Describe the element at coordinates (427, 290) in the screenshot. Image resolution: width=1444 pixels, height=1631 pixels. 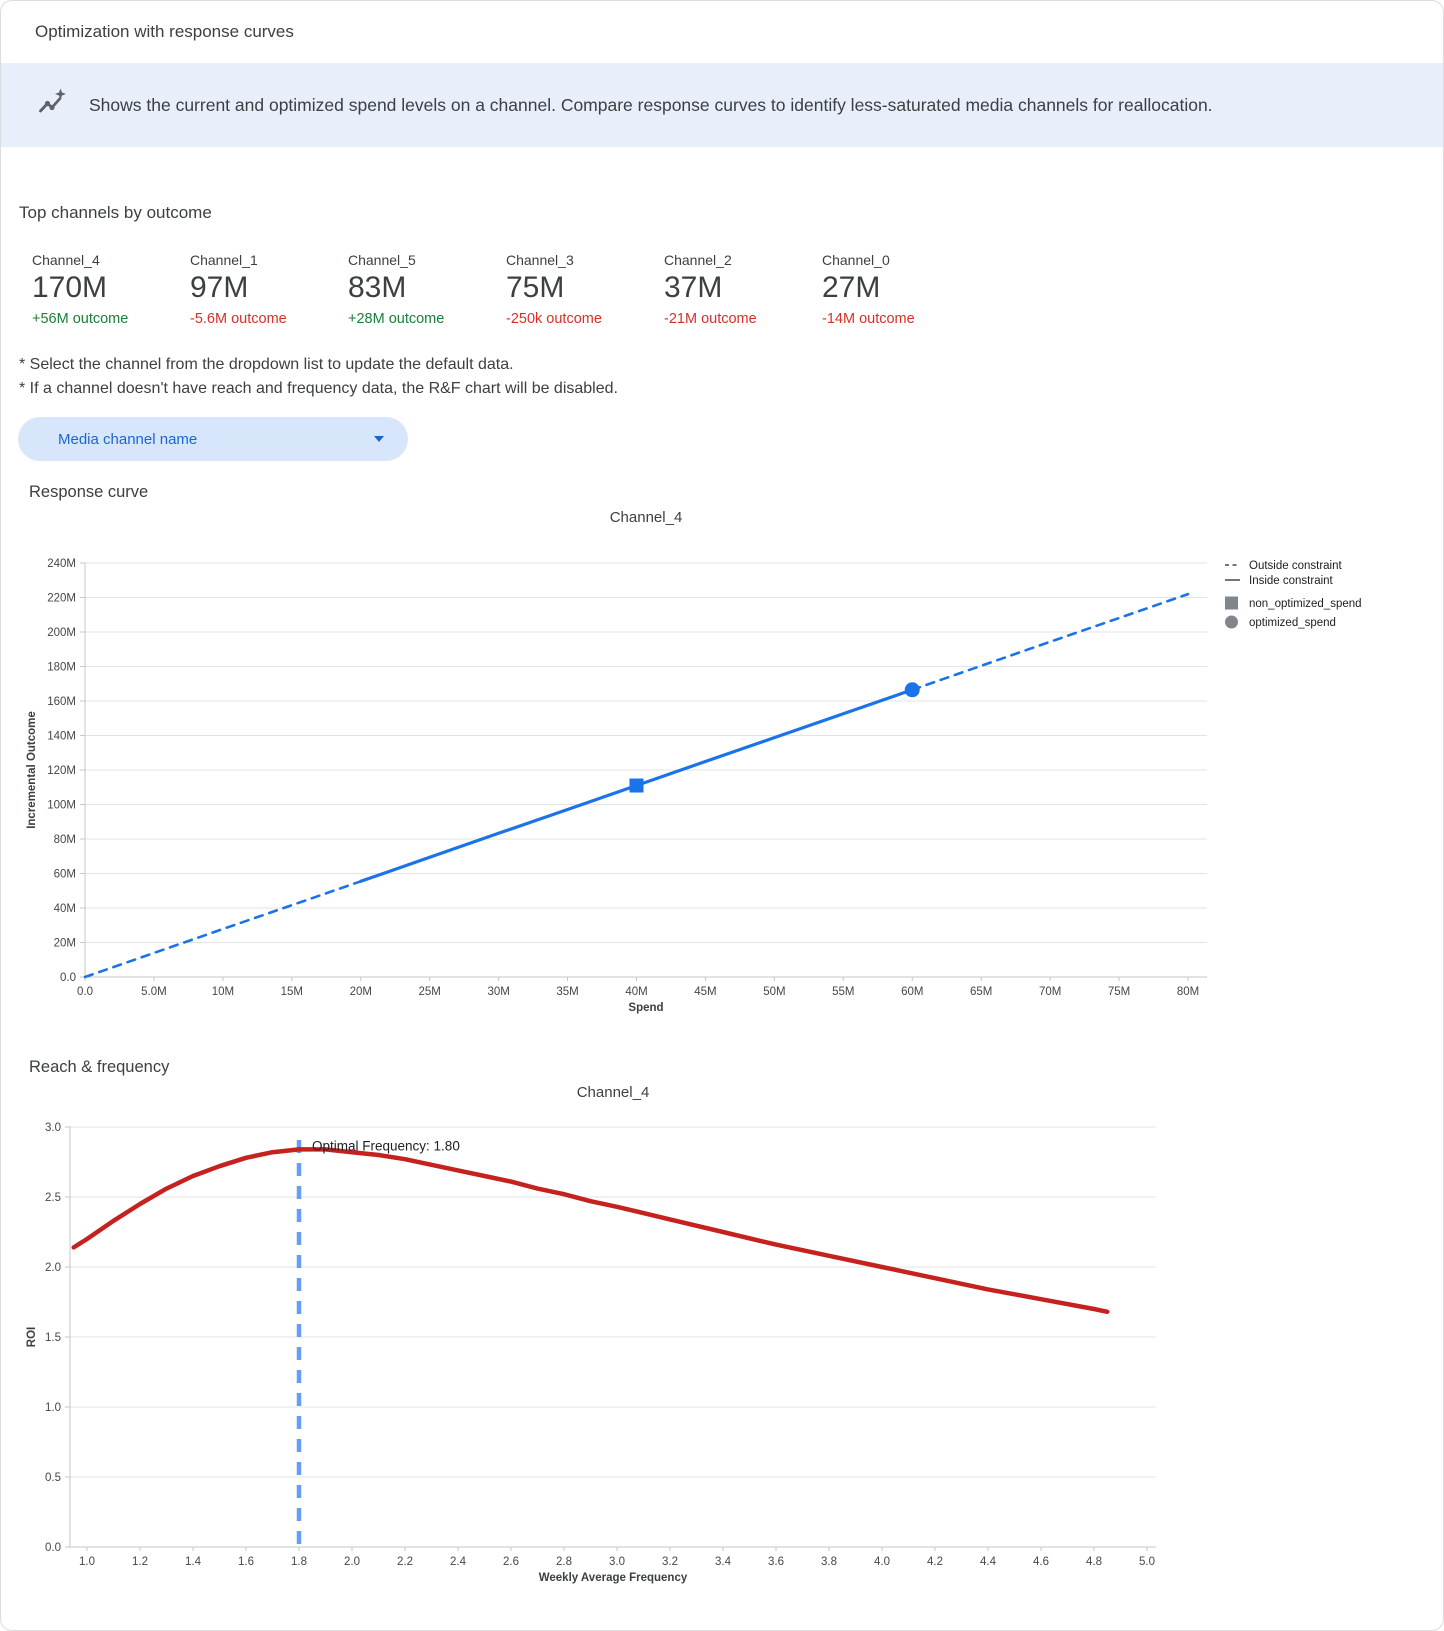
I see `channel-card: Channel_5 83M +28M outcome` at that location.